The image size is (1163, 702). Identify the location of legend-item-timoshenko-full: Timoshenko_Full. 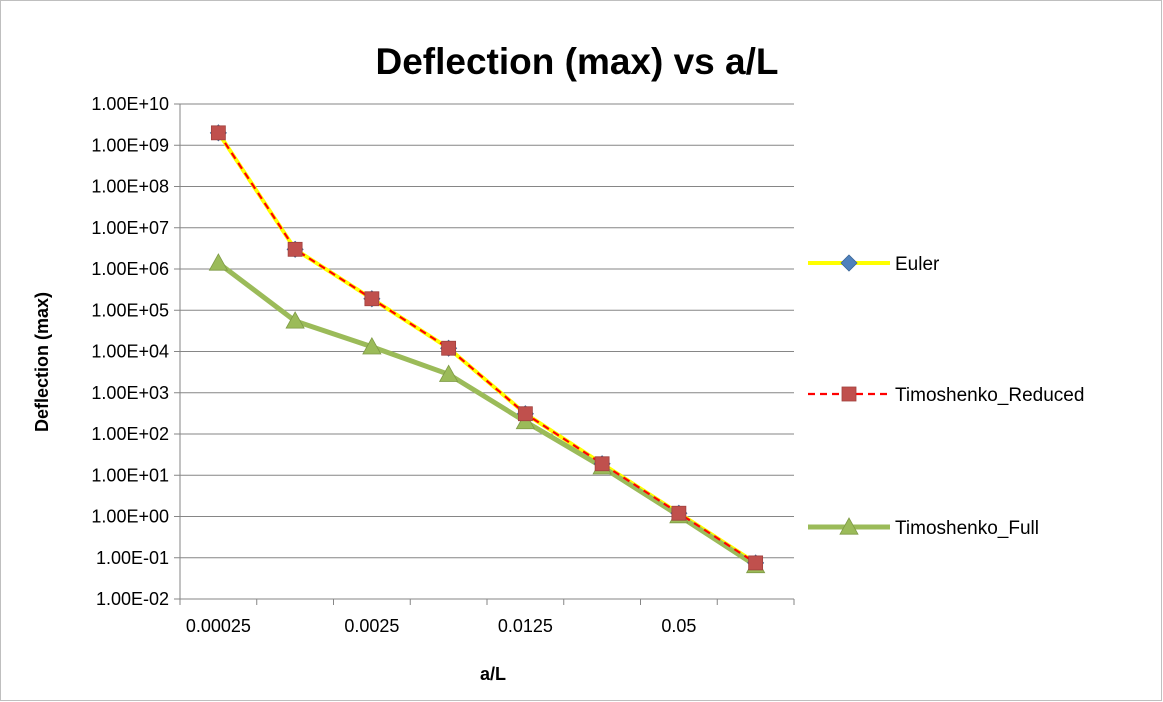
(923, 528).